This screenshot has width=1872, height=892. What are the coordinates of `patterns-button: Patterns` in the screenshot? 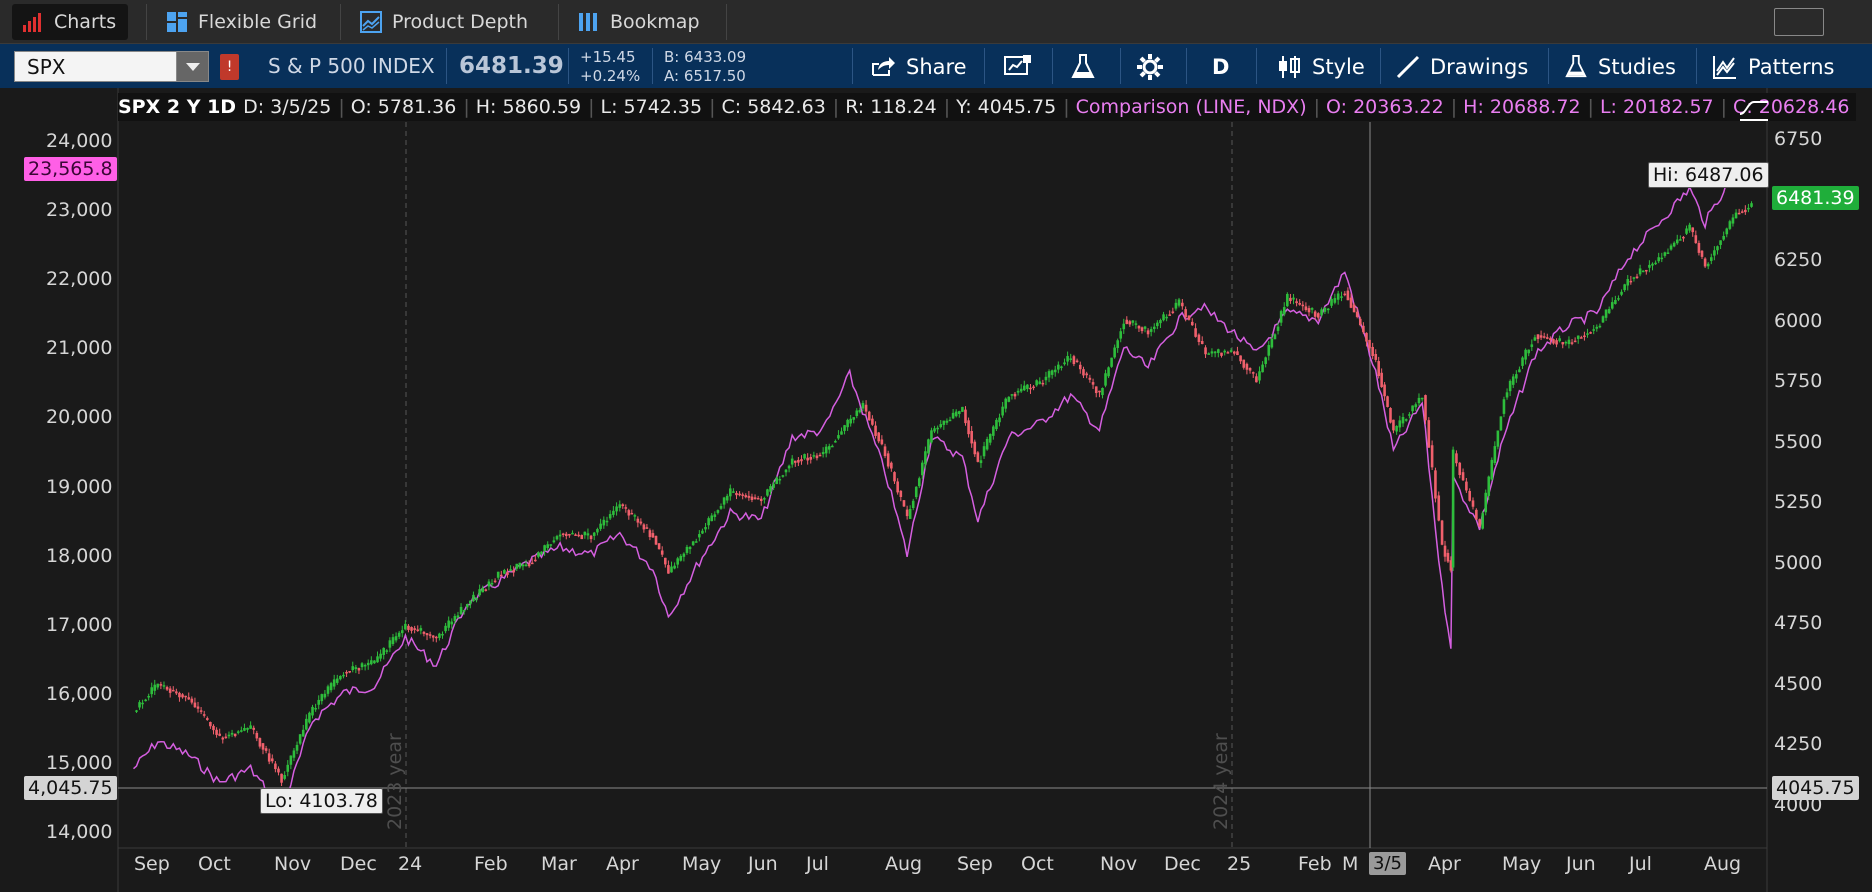 It's located at (1773, 67).